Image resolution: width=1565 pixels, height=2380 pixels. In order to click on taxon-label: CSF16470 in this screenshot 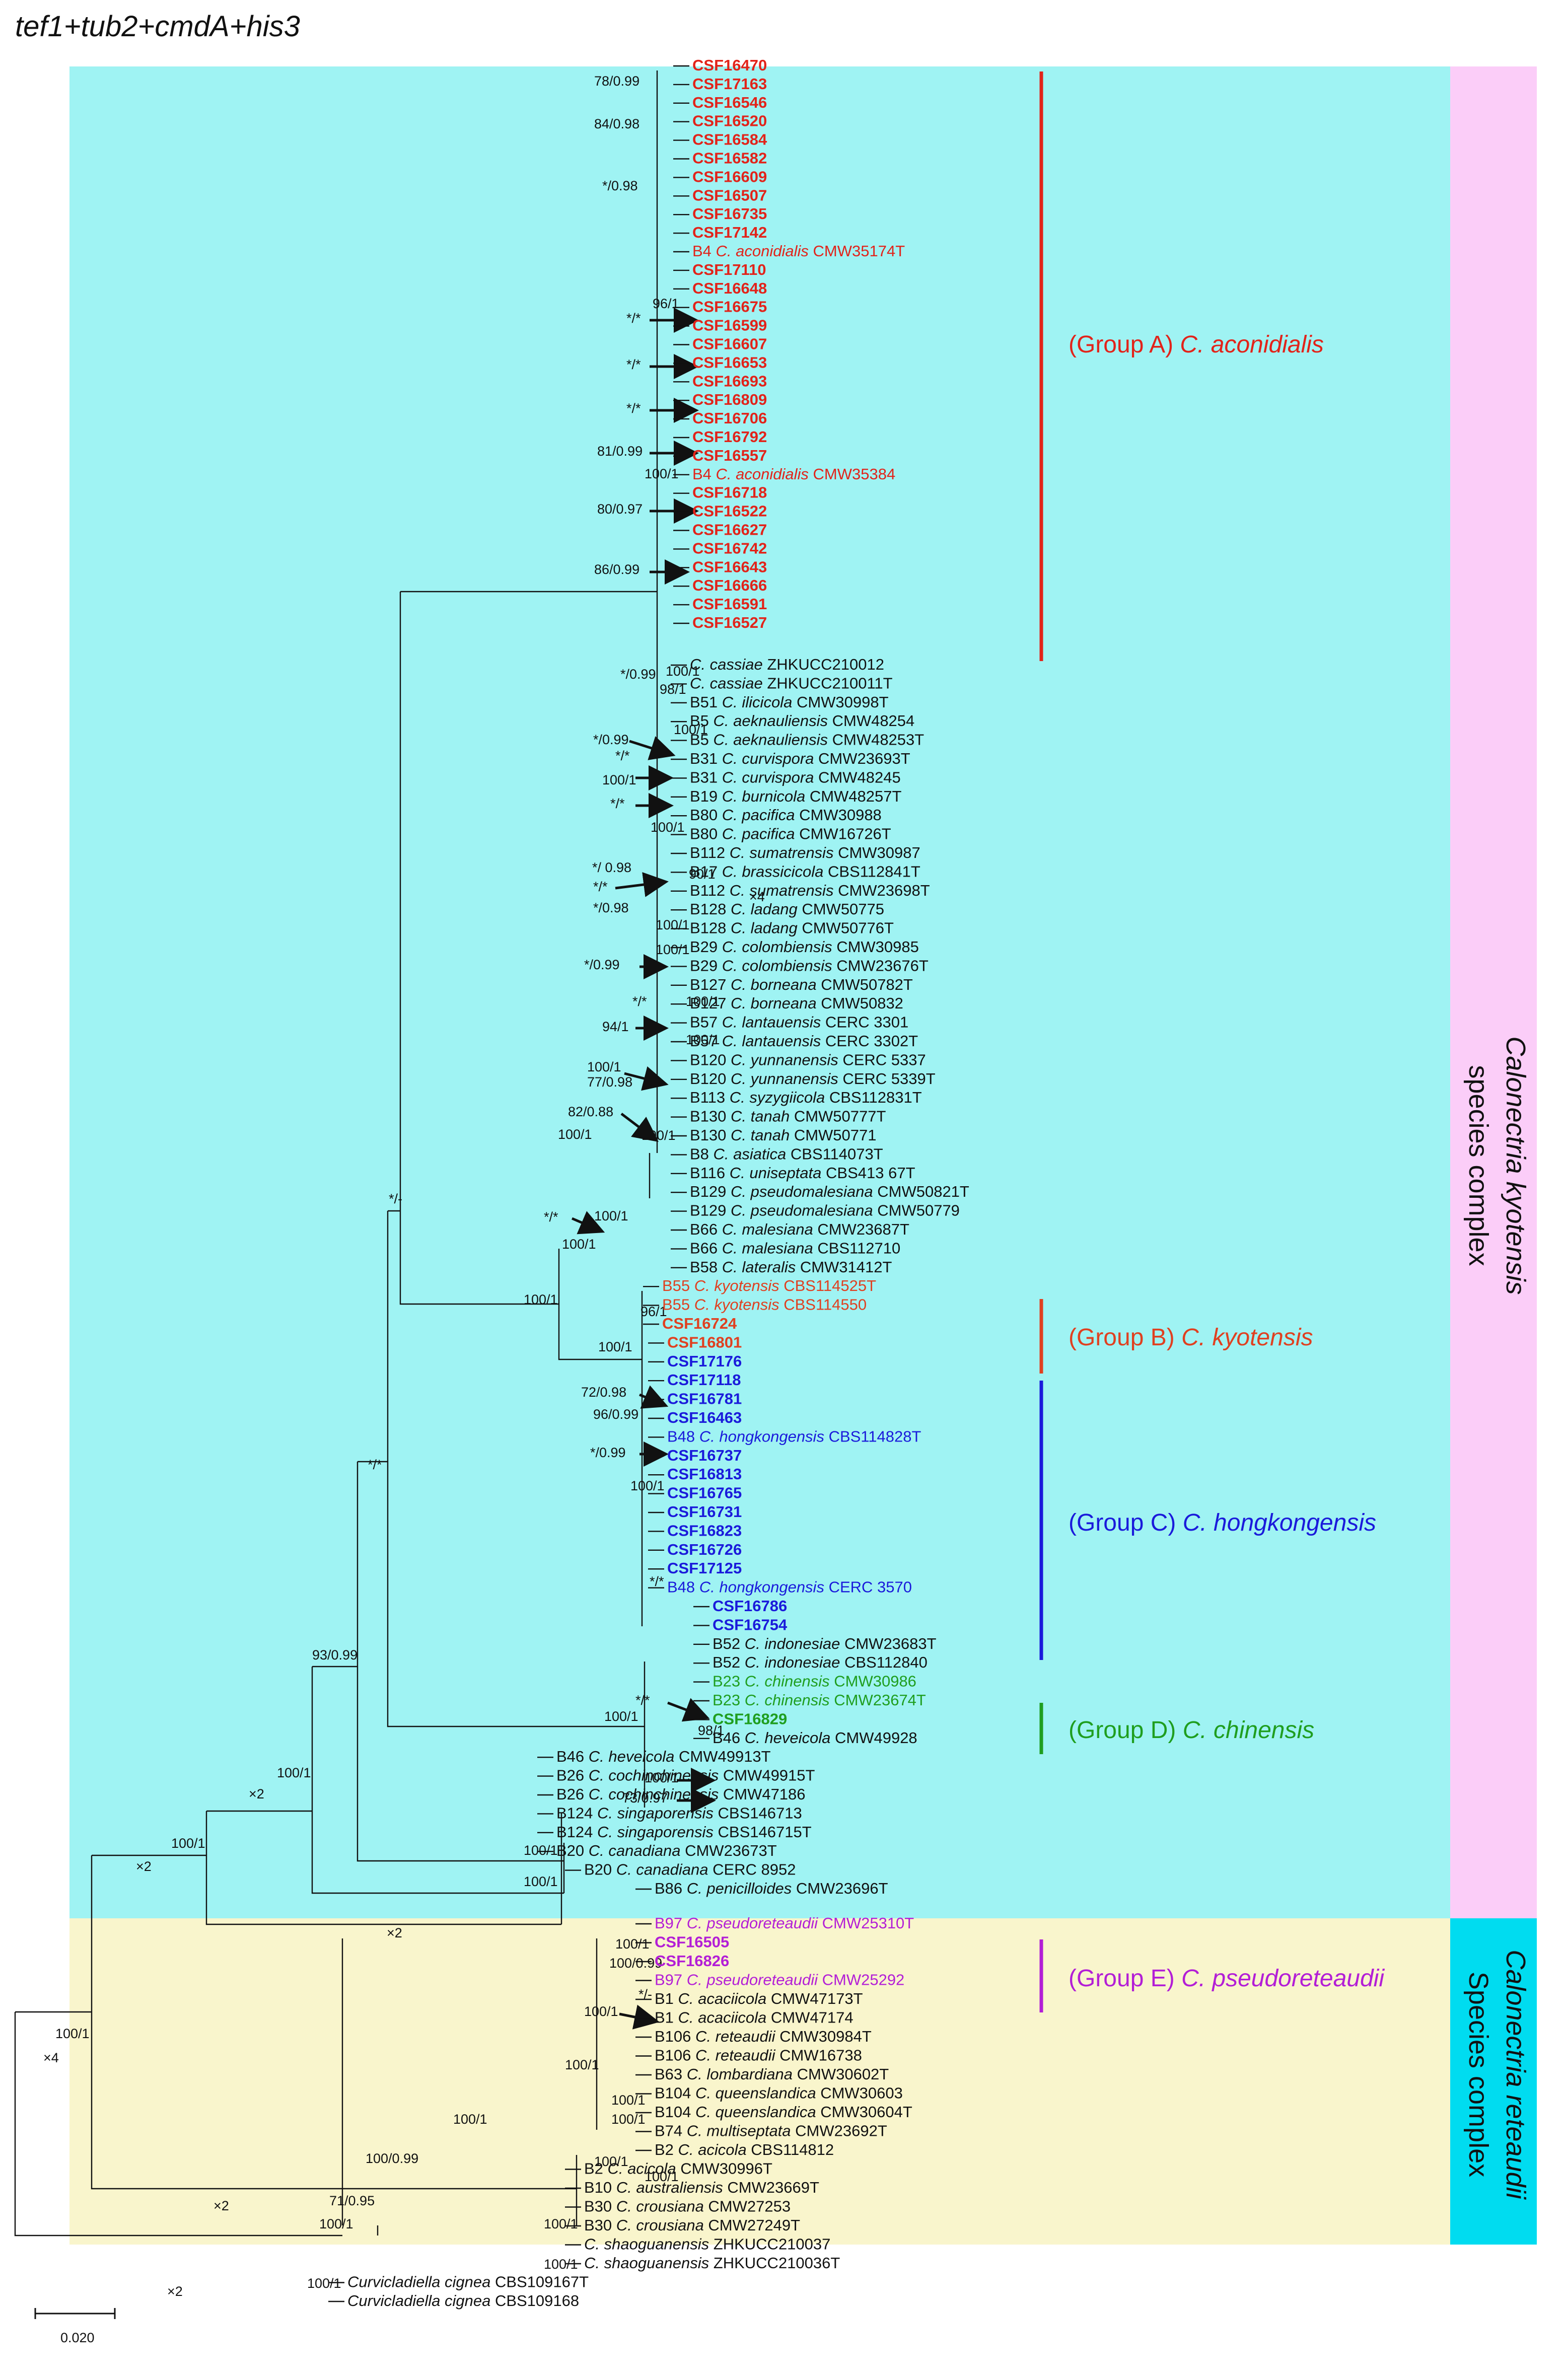, I will do `click(729, 65)`.